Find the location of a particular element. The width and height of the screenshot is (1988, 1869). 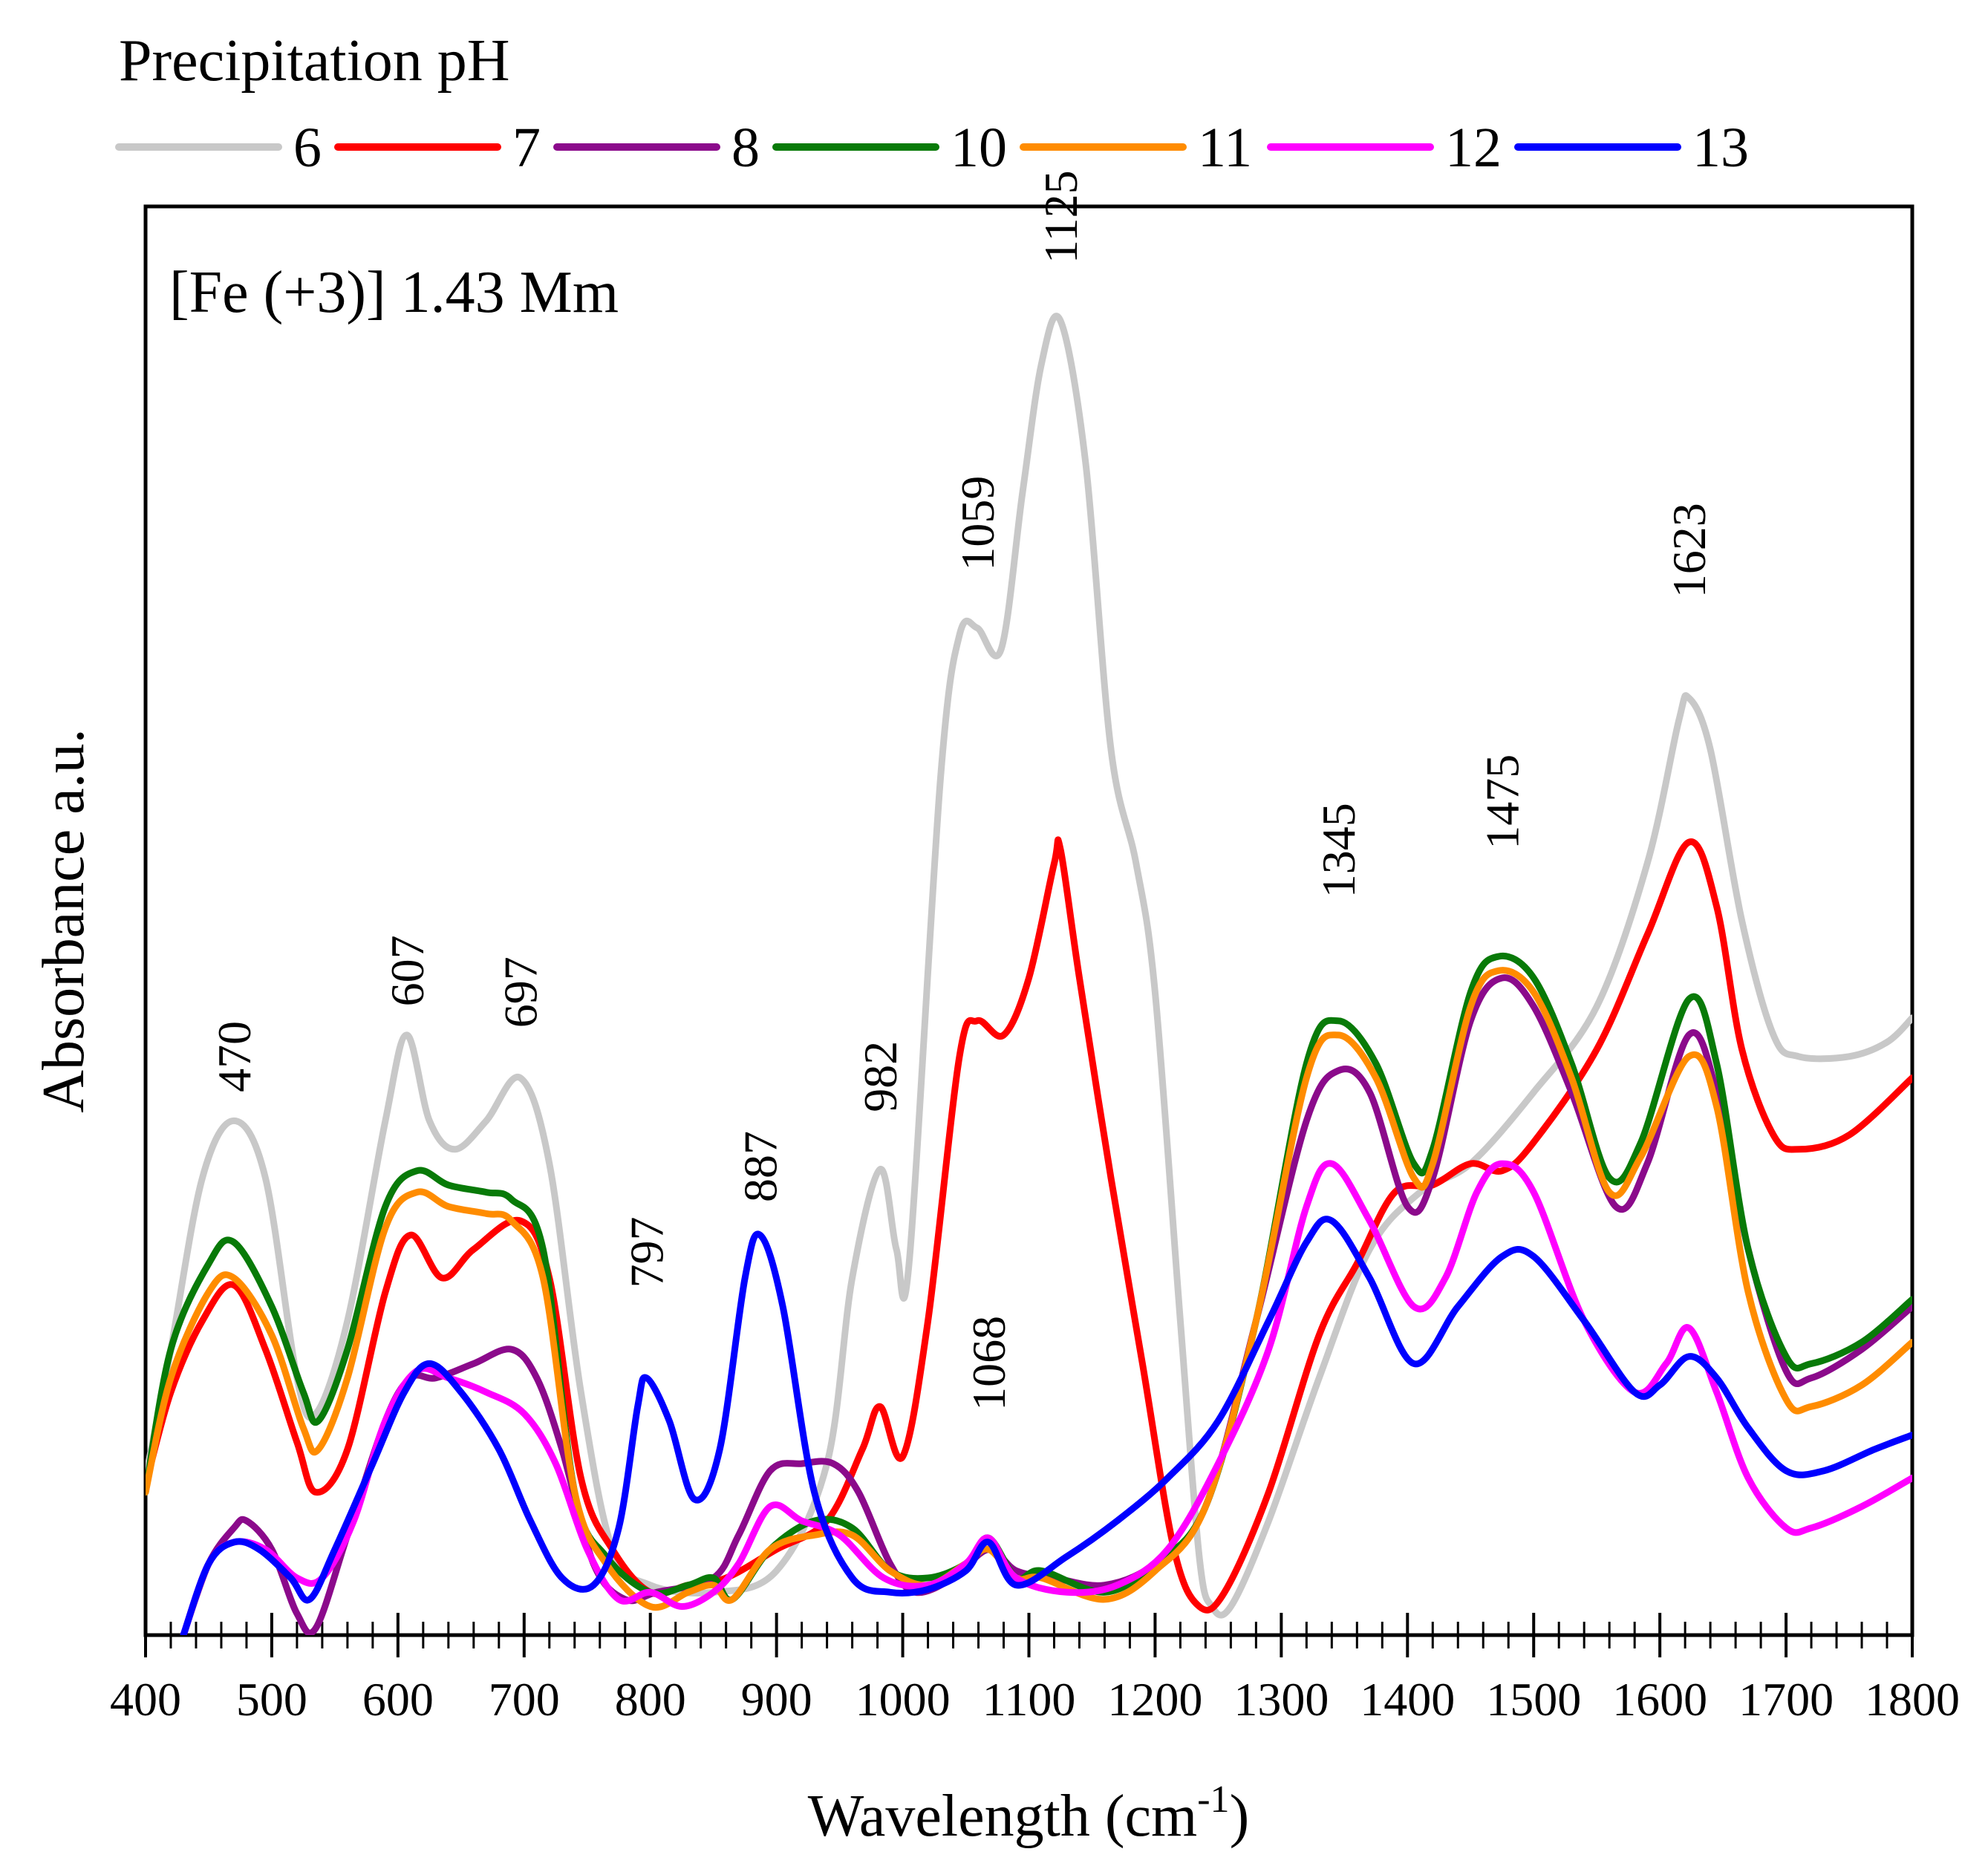

y-axis-label: Absorbance a.u. is located at coordinates (64, 920).